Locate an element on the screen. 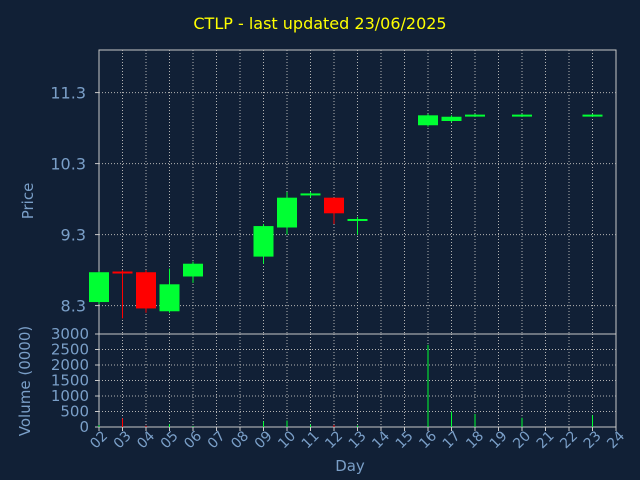  x-tick-label: 17 is located at coordinates (452, 440).